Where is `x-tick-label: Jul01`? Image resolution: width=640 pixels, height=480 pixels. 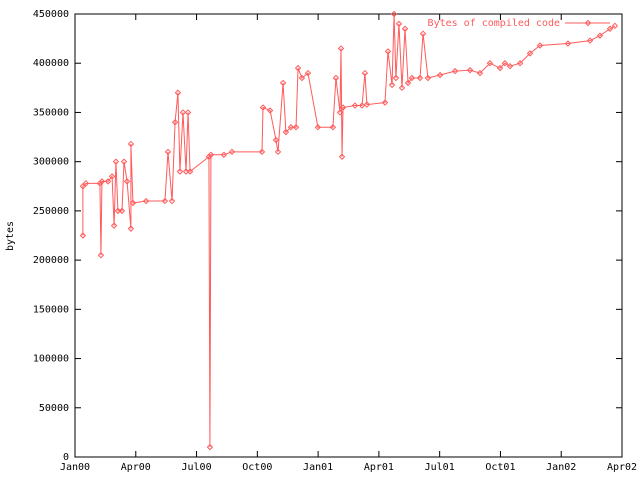
x-tick-label: Jul01 is located at coordinates (440, 467).